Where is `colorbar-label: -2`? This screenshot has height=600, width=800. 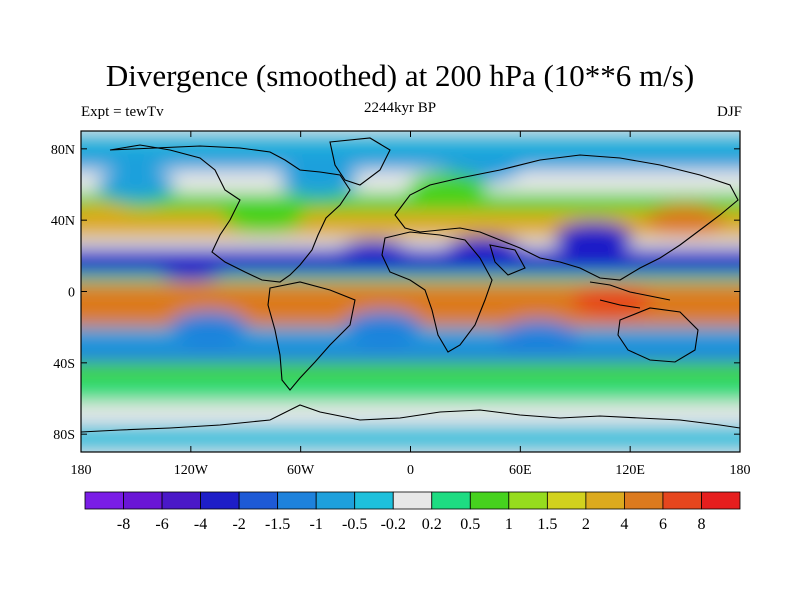
colorbar-label: -2 is located at coordinates (238, 524).